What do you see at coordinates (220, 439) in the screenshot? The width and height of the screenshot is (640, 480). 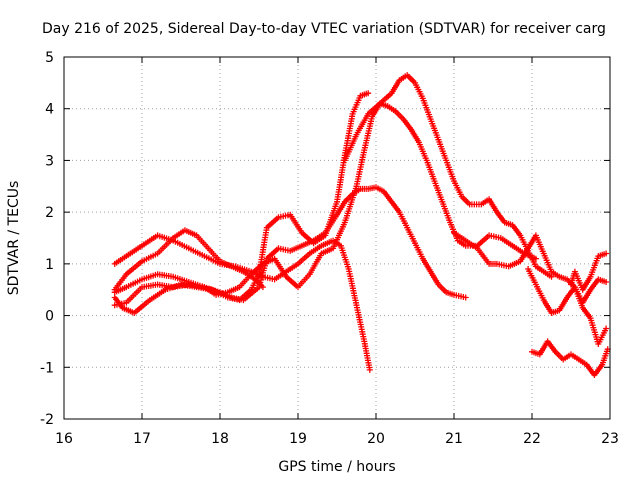 I see `x-tick-label: 18` at bounding box center [220, 439].